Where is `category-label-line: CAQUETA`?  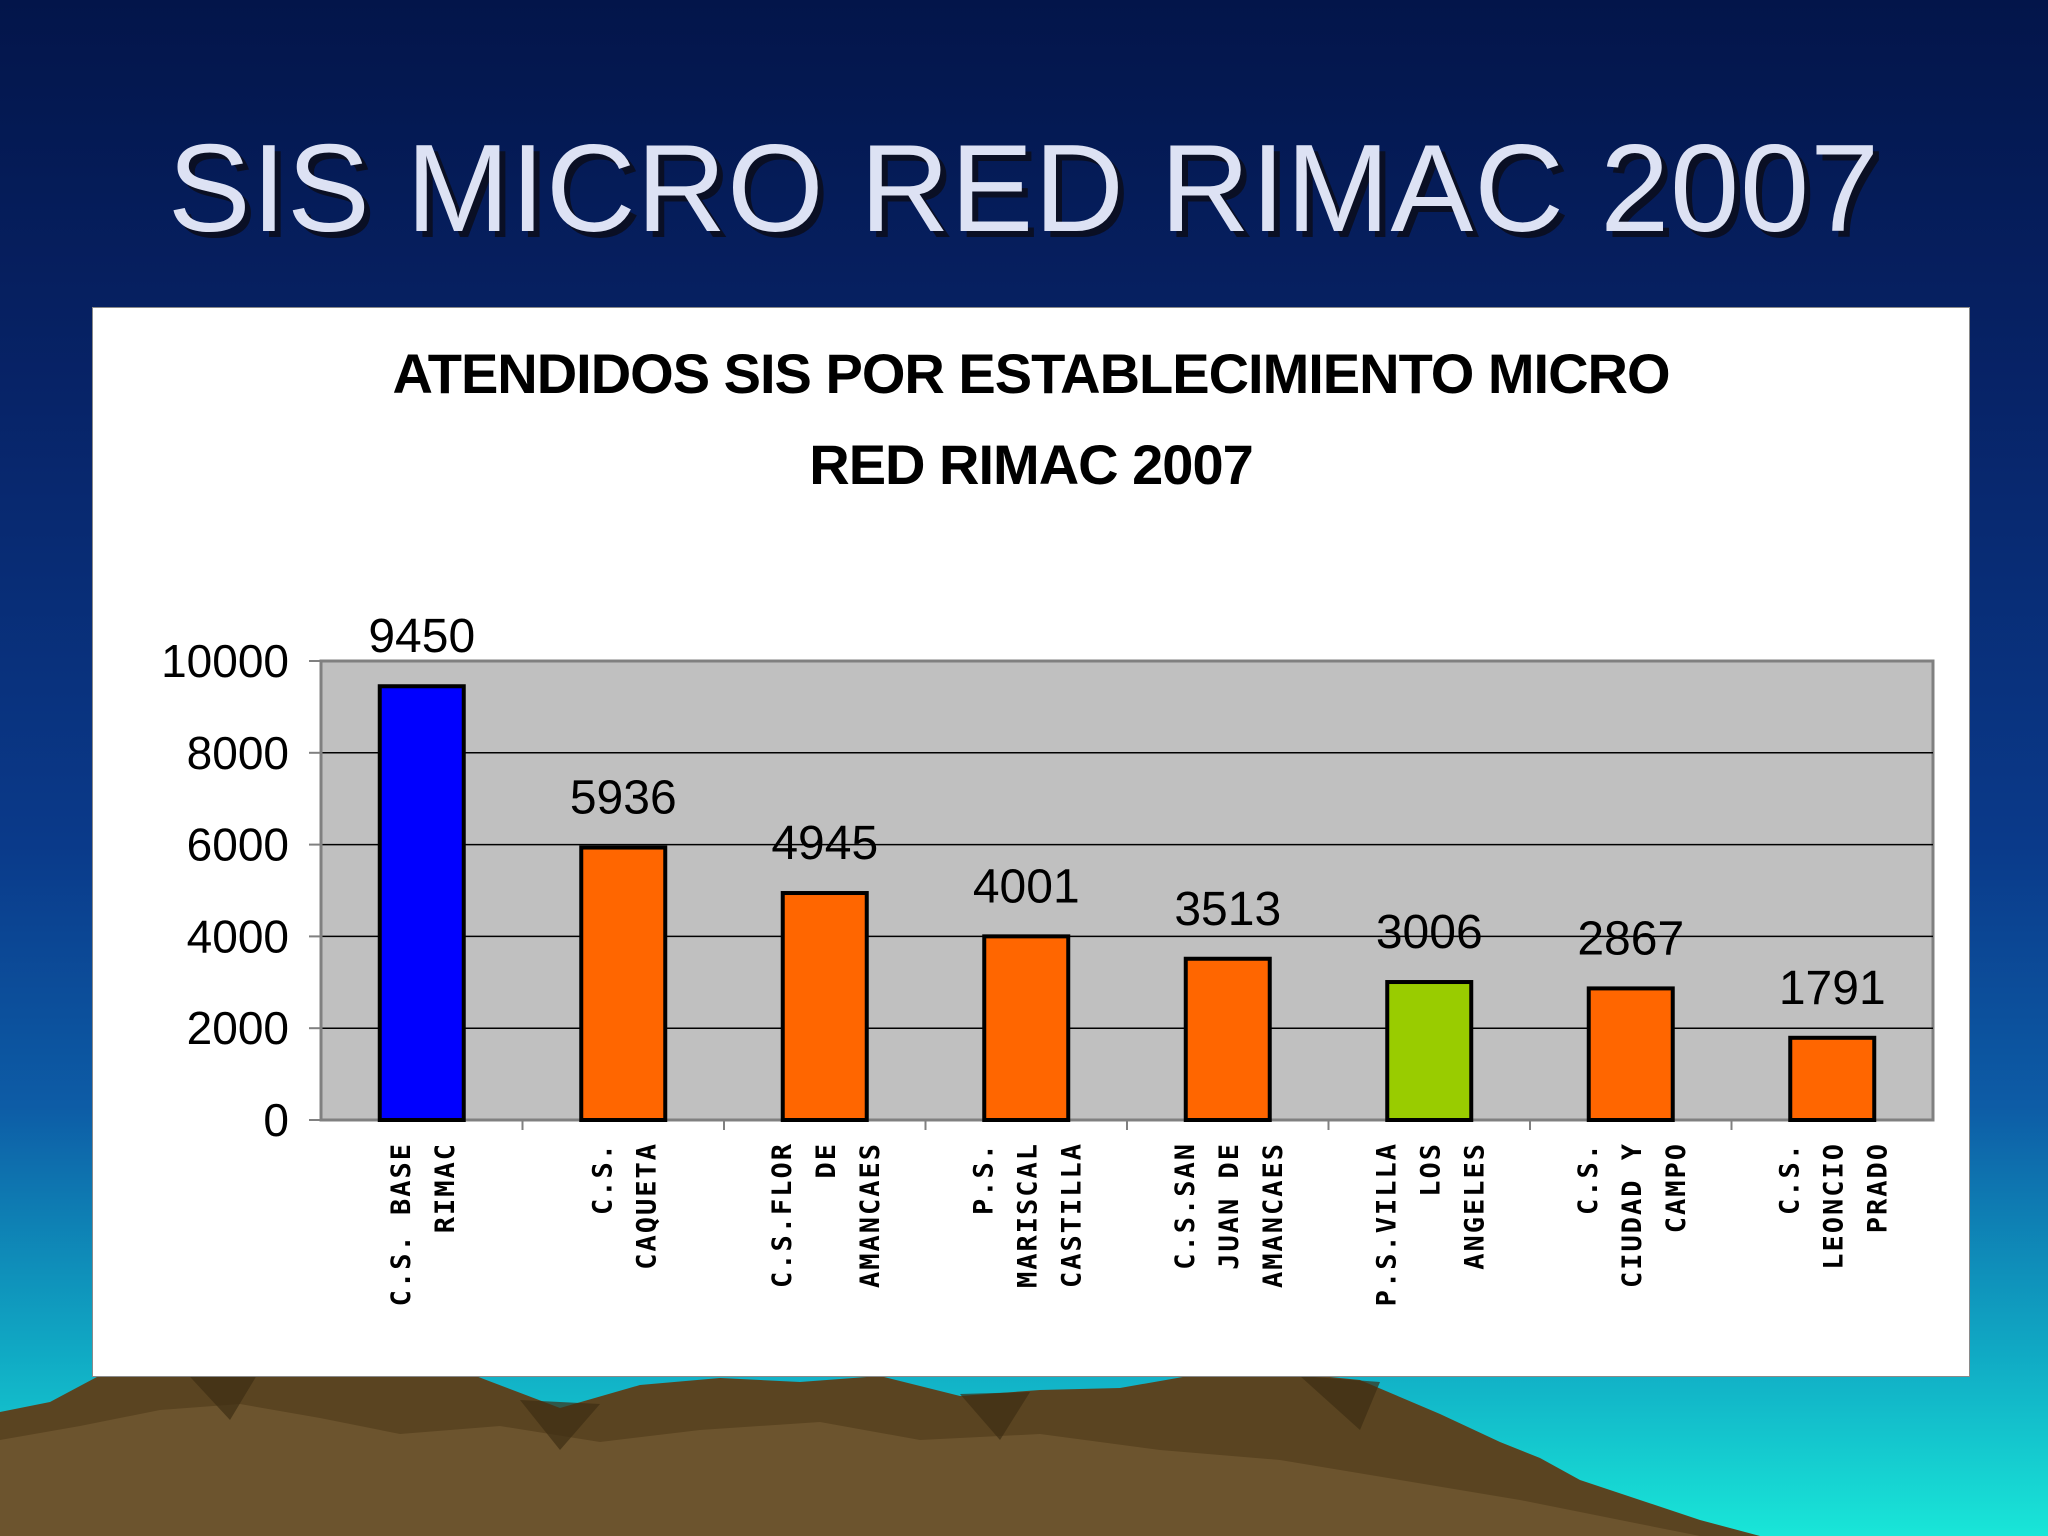 category-label-line: CAQUETA is located at coordinates (646, 1206).